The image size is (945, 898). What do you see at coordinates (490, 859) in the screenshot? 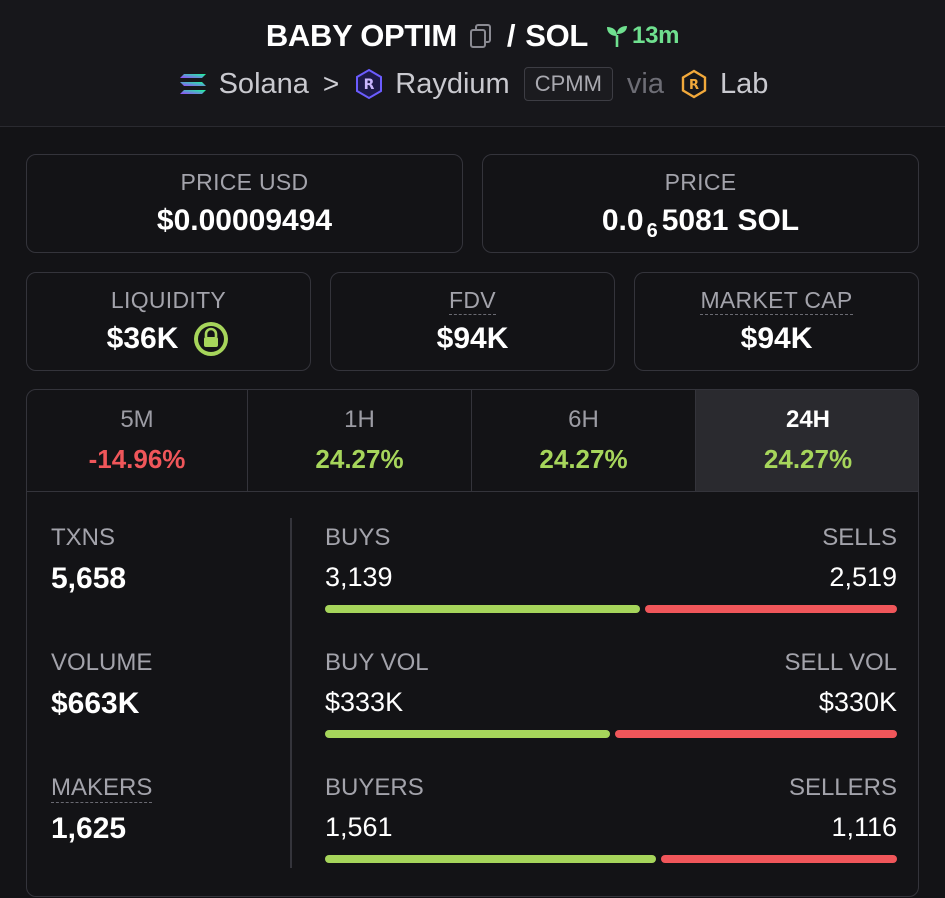
I see `buyers-bar-segment` at bounding box center [490, 859].